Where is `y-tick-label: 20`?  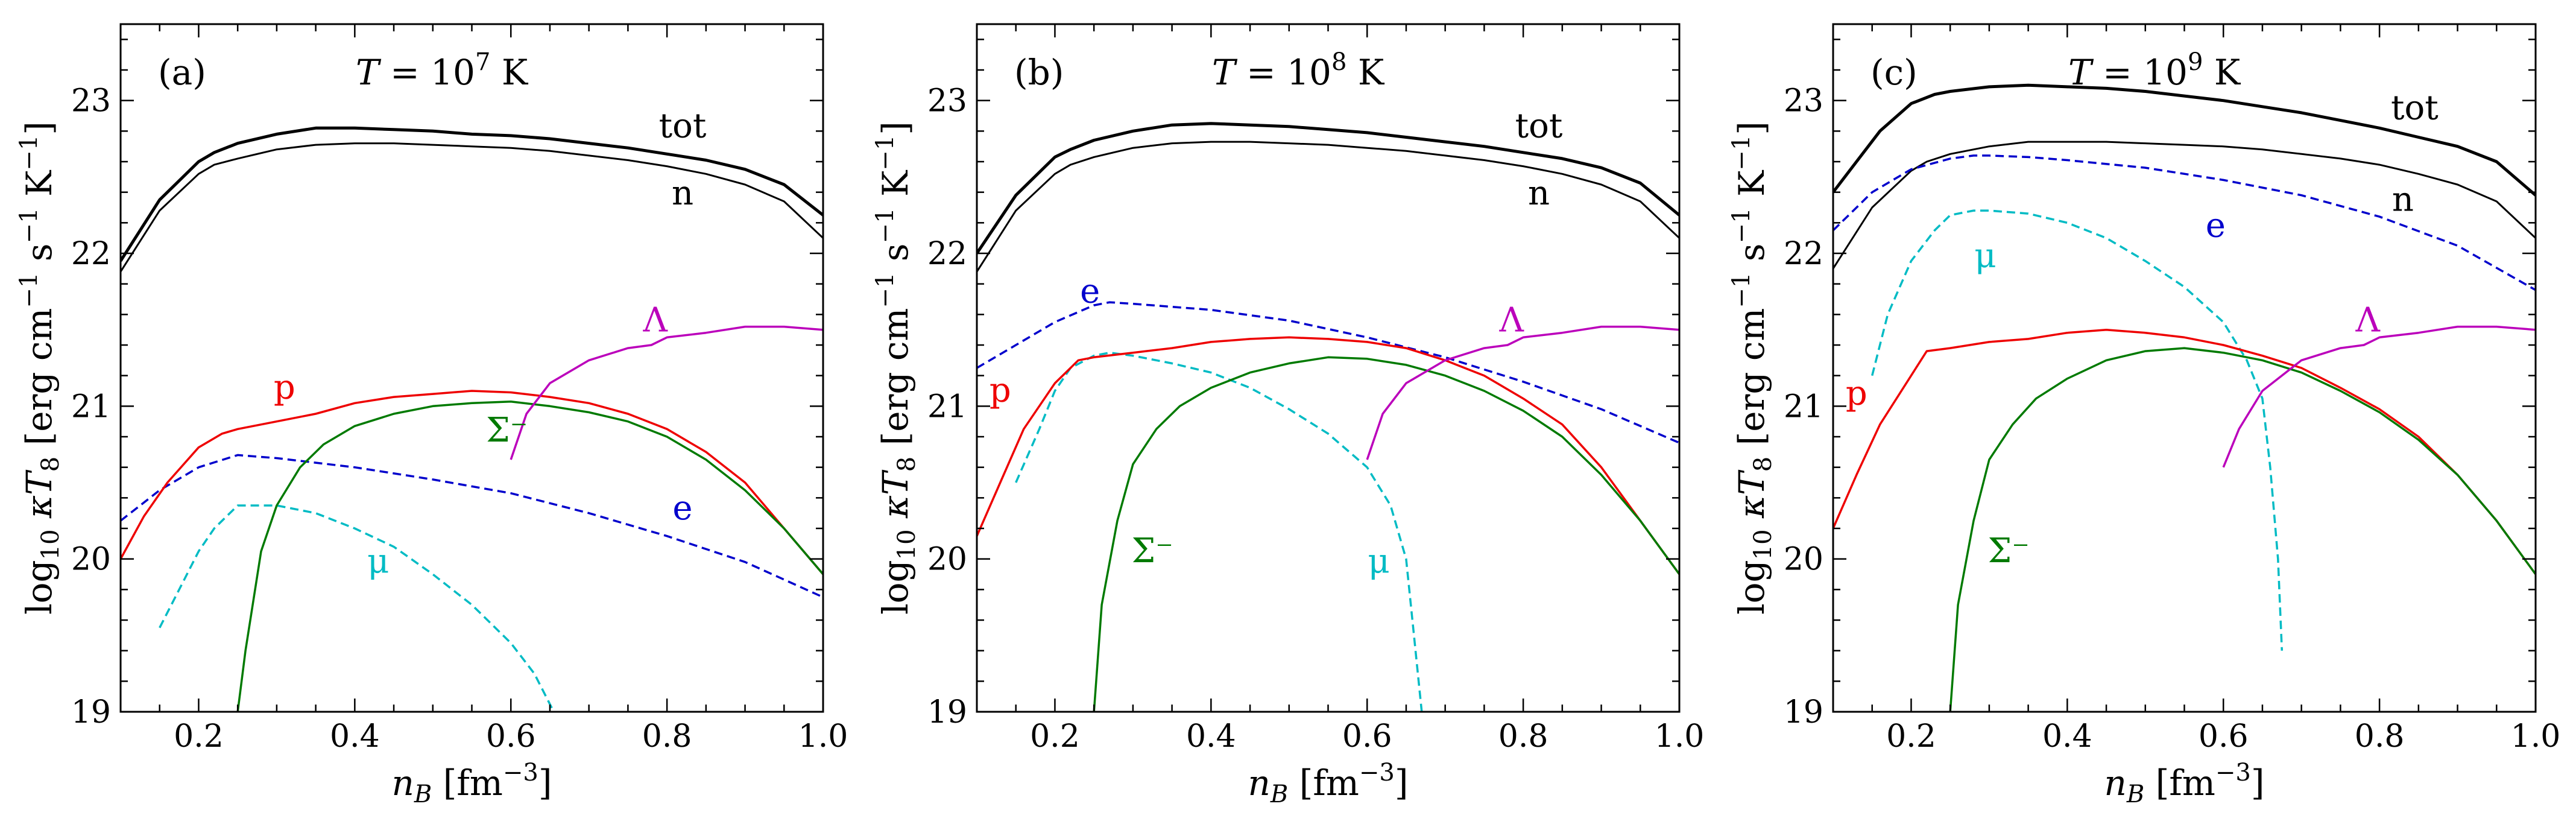 y-tick-label: 20 is located at coordinates (1803, 560).